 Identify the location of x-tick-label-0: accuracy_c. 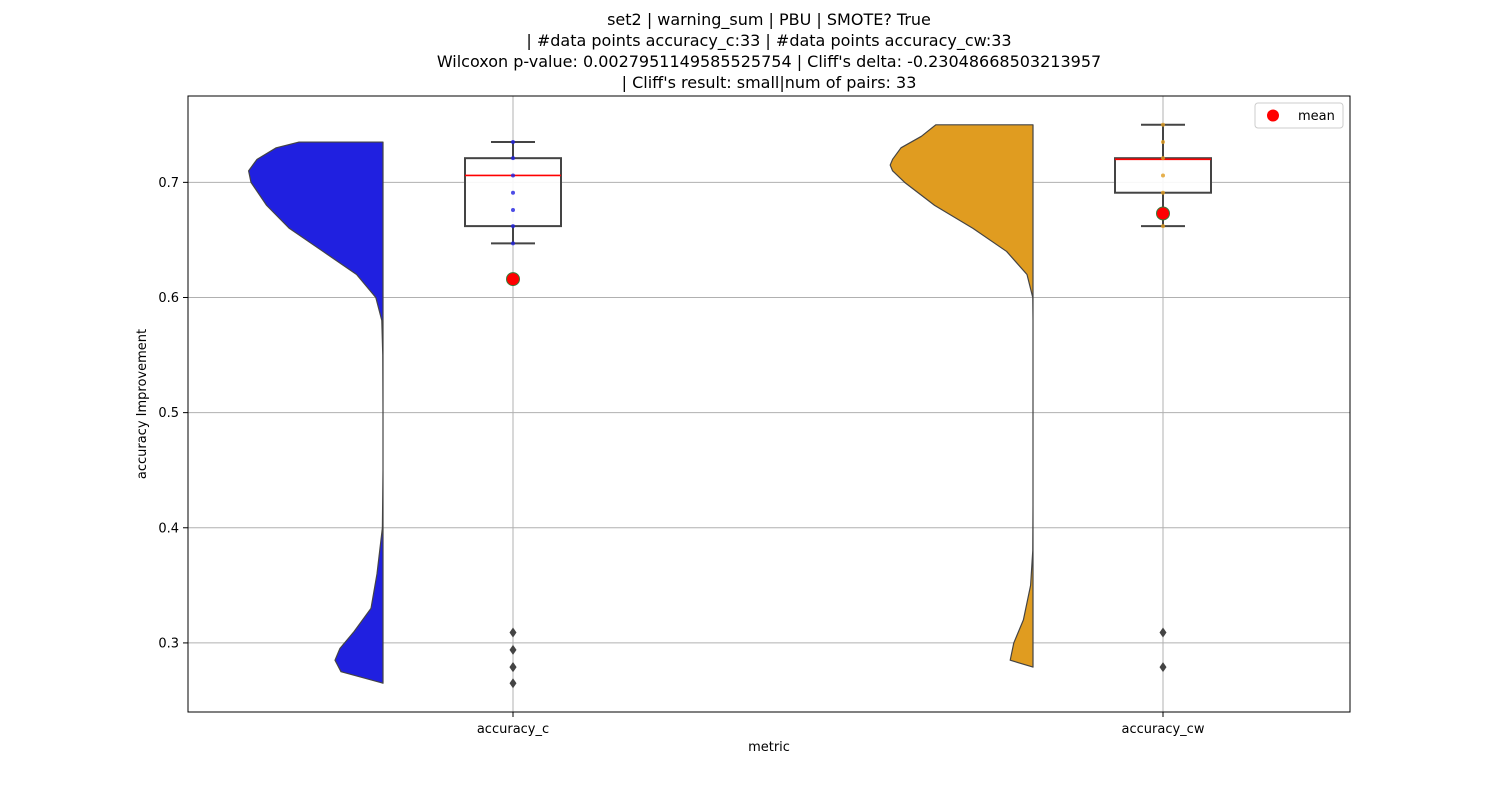
(513, 729).